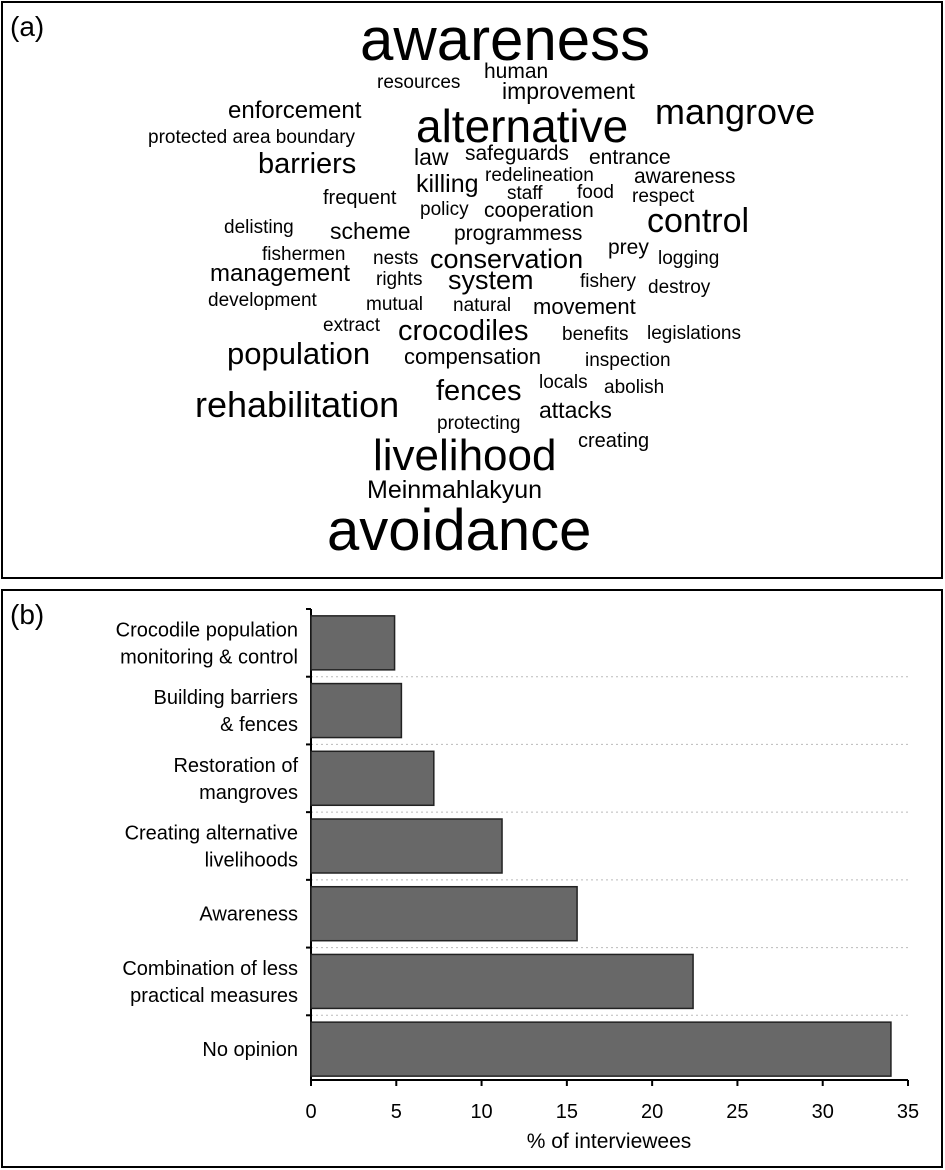 This screenshot has width=945, height=1170. What do you see at coordinates (27, 614) in the screenshot?
I see `panel-label: (b)` at bounding box center [27, 614].